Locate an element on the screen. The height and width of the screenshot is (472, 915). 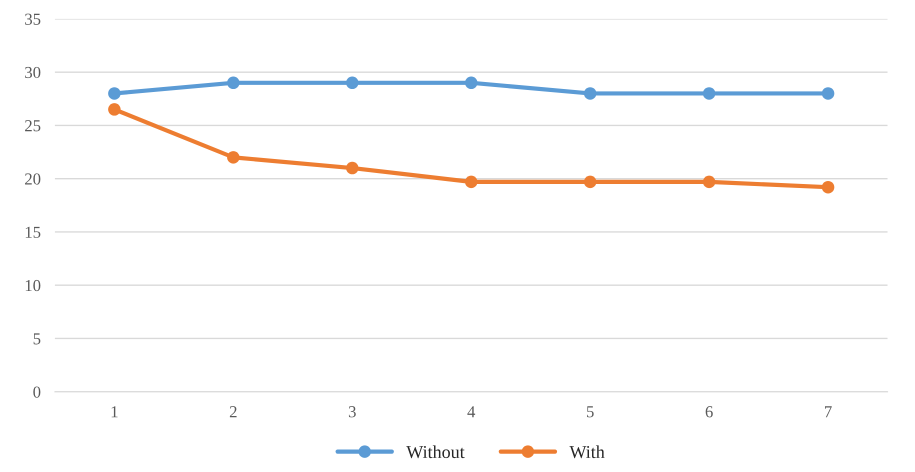
y-tick-label: 20 is located at coordinates (32, 179).